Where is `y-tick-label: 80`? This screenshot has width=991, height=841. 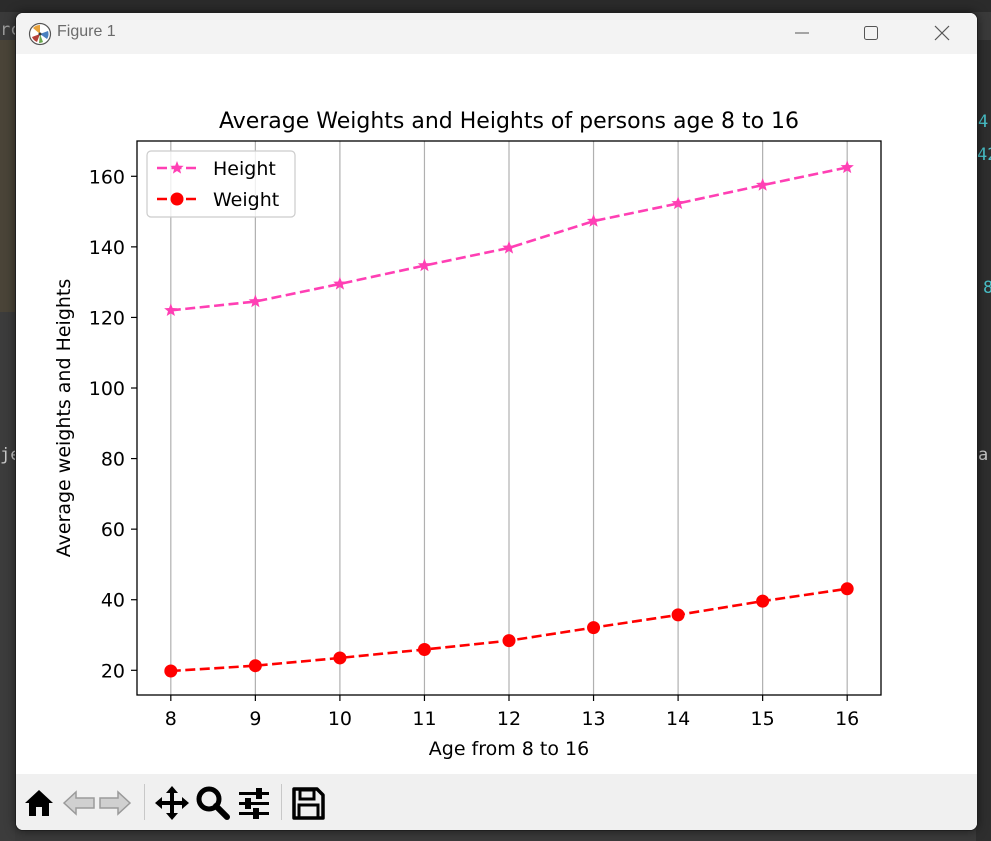 y-tick-label: 80 is located at coordinates (113, 460).